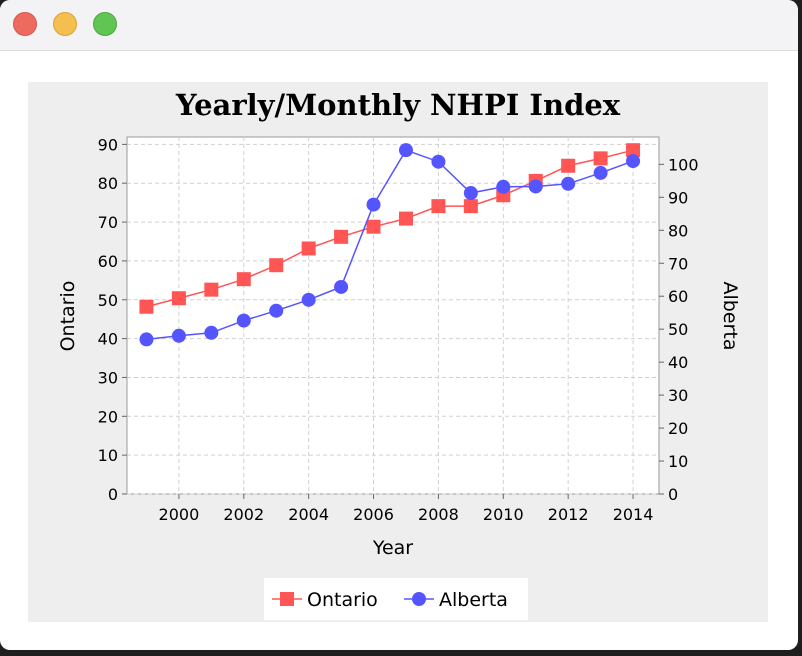 The height and width of the screenshot is (656, 802). I want to click on y-left-tick-label: 80, so click(108, 183).